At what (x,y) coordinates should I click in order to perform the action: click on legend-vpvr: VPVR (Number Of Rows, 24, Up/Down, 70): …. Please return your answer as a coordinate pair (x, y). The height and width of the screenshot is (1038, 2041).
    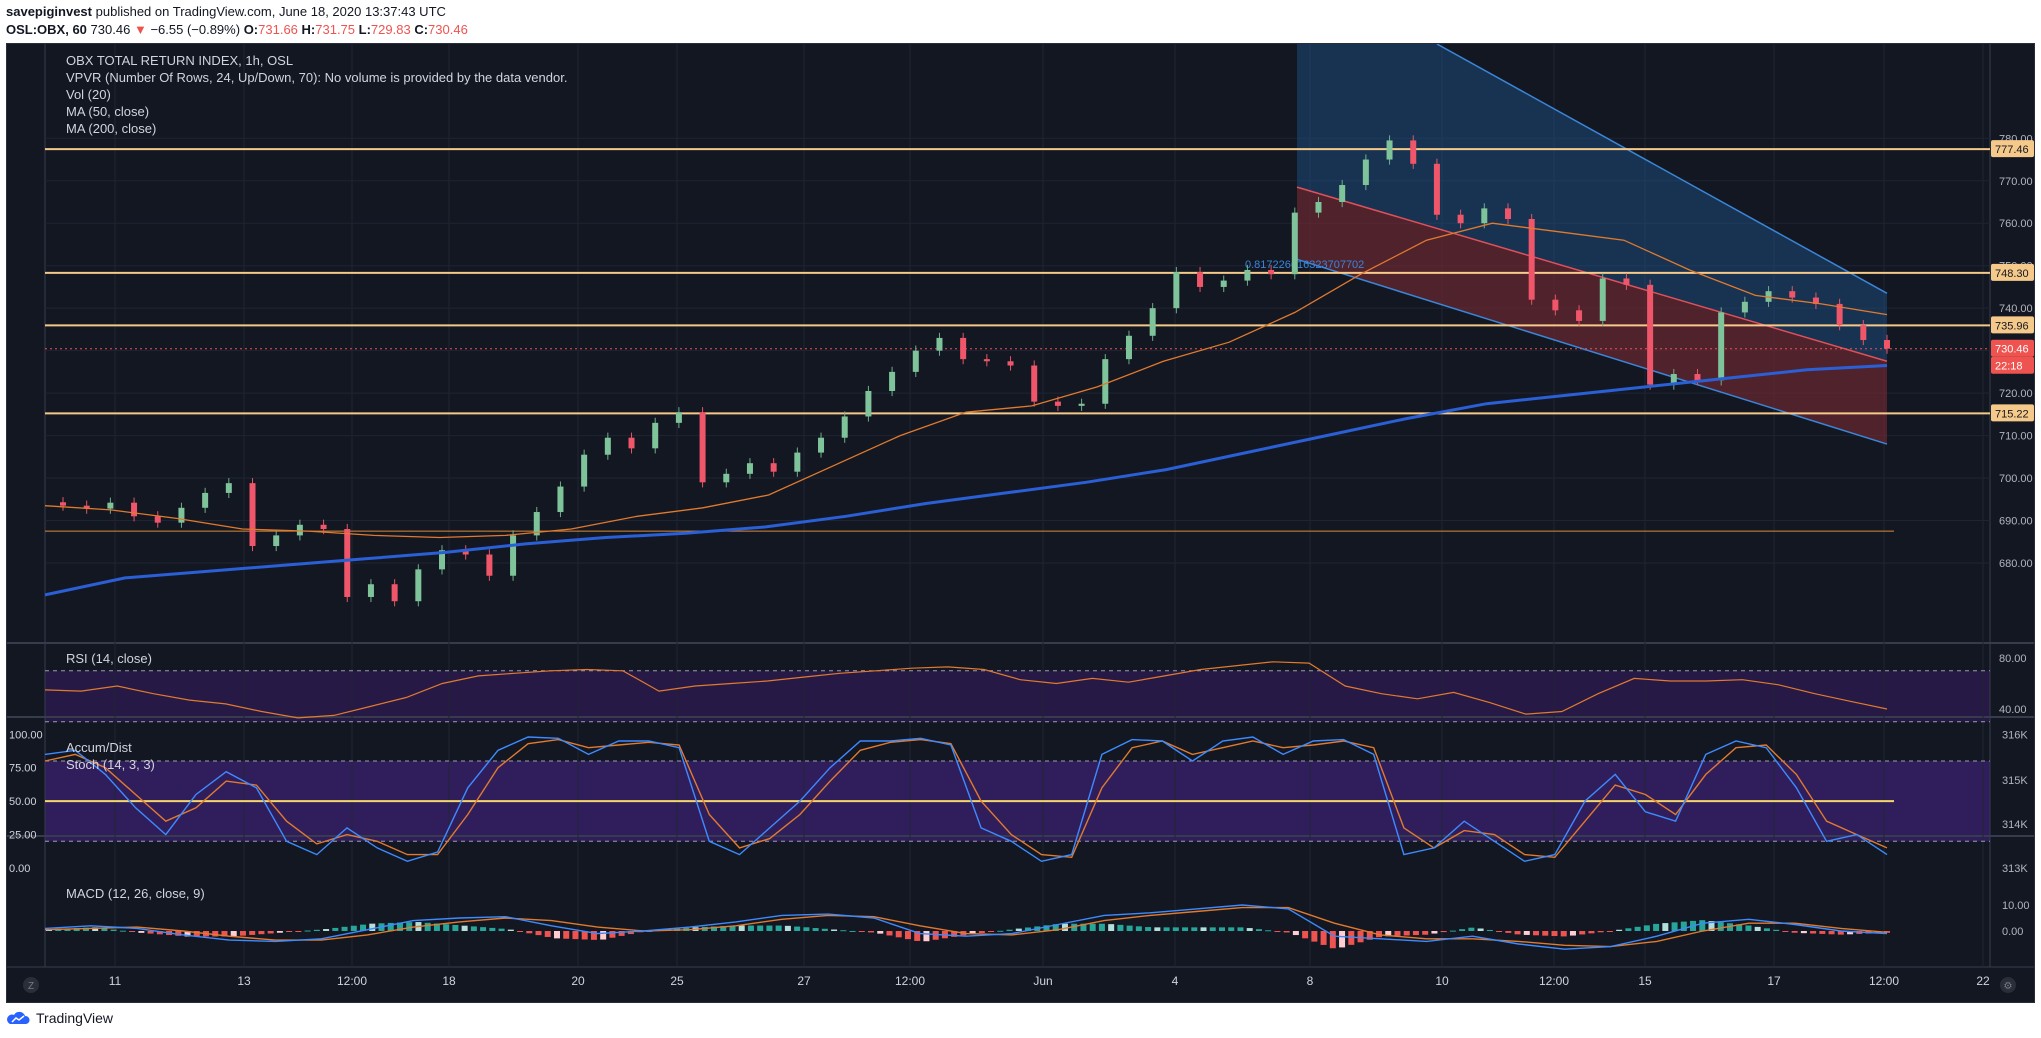
    Looking at the image, I should click on (317, 77).